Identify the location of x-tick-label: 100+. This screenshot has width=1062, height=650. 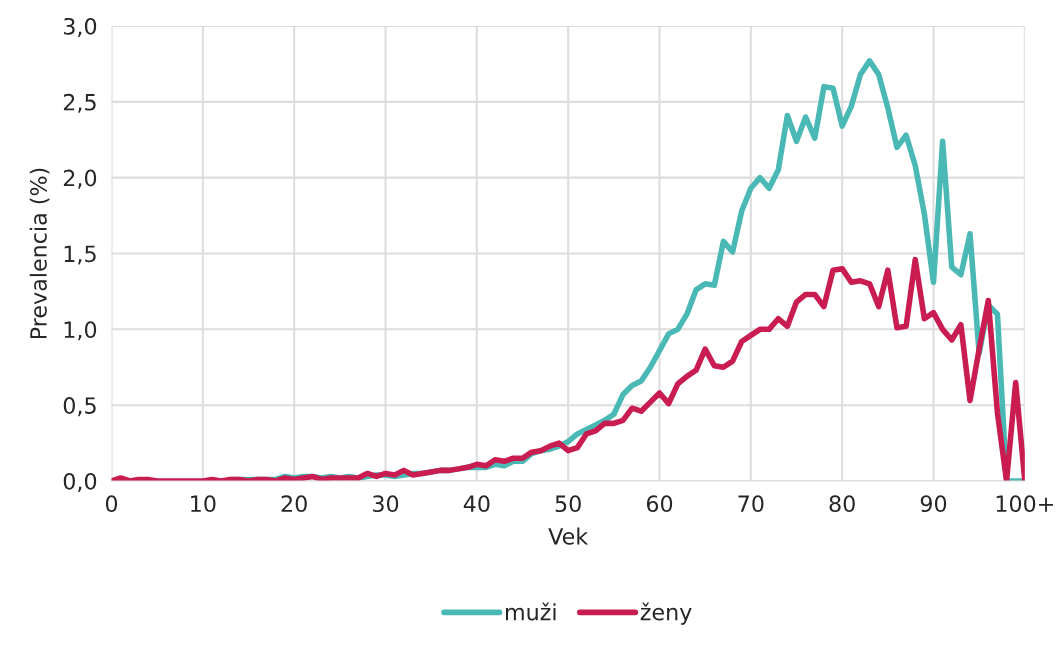
(1024, 504).